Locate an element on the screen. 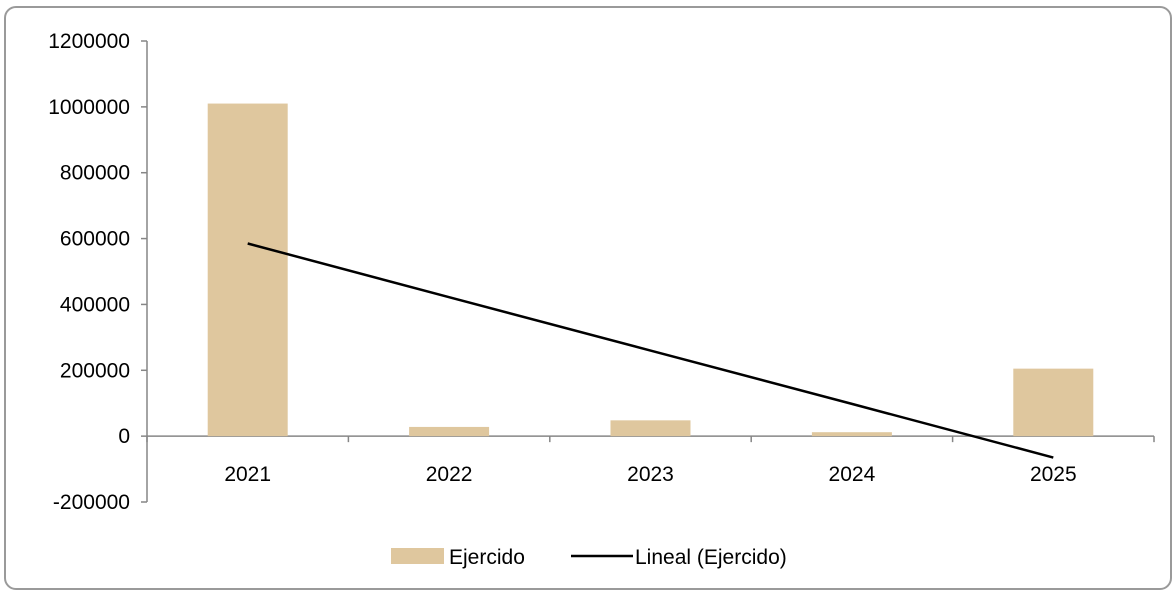  x-axis: 2021 2022 2023 2024 2025 is located at coordinates (650, 460).